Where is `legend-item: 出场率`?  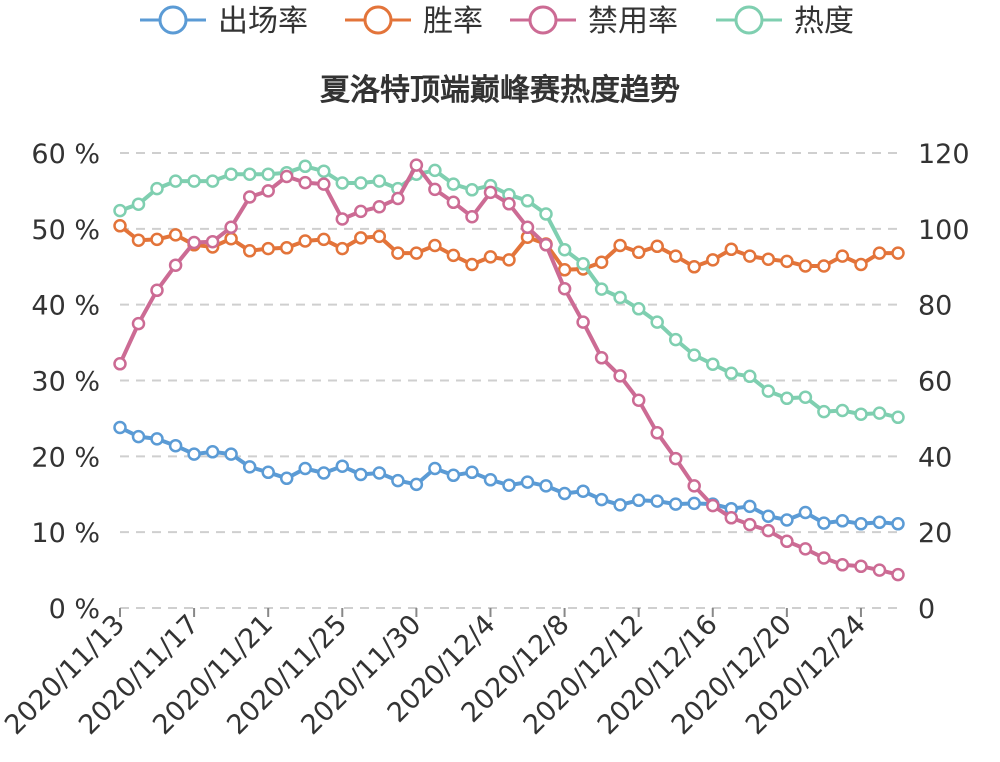
legend-item: 出场率 is located at coordinates (224, 21).